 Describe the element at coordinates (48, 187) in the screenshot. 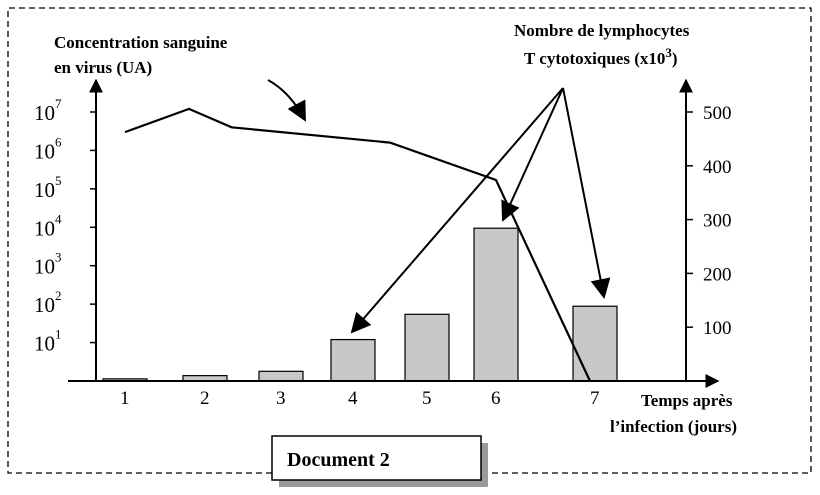

I see `left-tick-label-5: 10⁵` at that location.